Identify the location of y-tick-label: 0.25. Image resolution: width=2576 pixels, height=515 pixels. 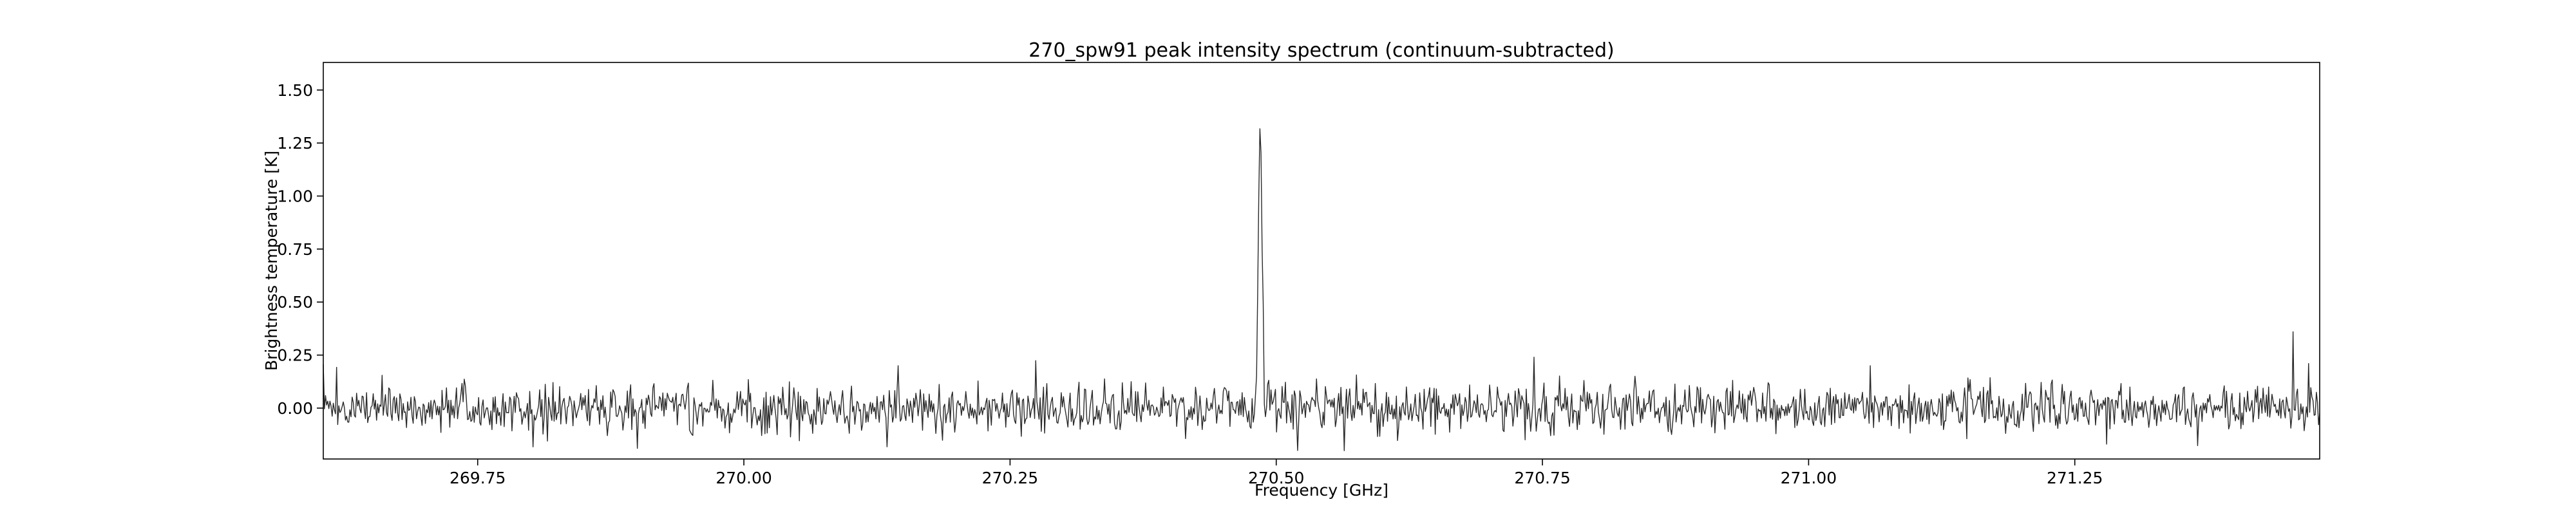
(295, 356).